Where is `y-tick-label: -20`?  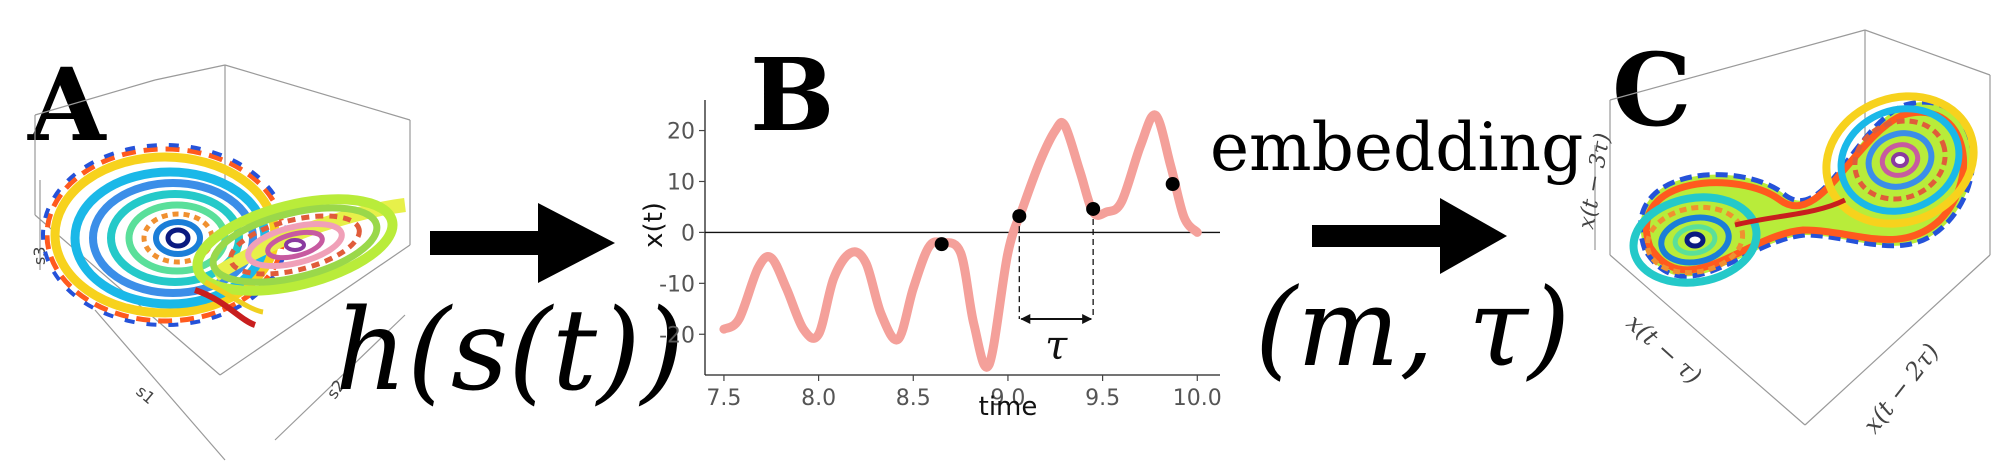 y-tick-label: -20 is located at coordinates (677, 335).